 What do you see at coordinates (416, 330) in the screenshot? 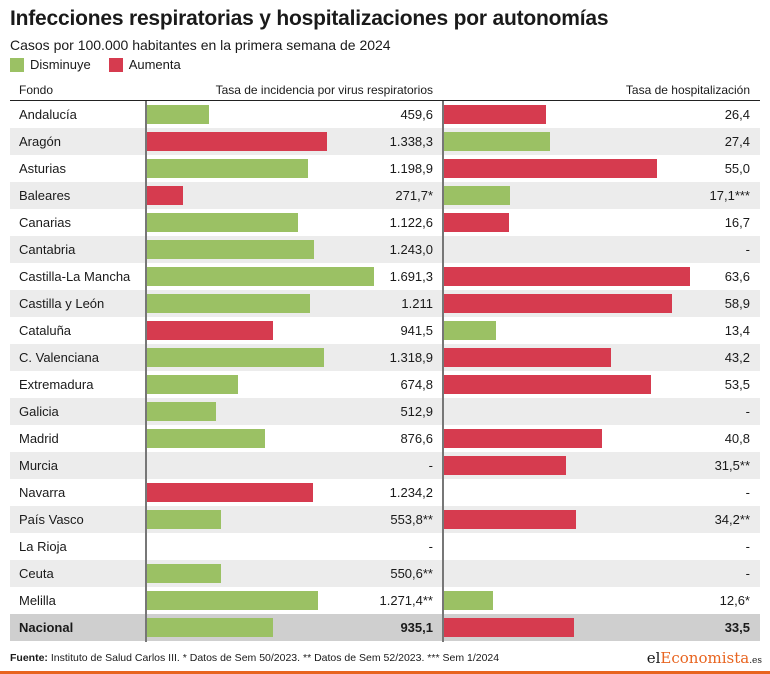
I see `incidence-value: 941,5` at bounding box center [416, 330].